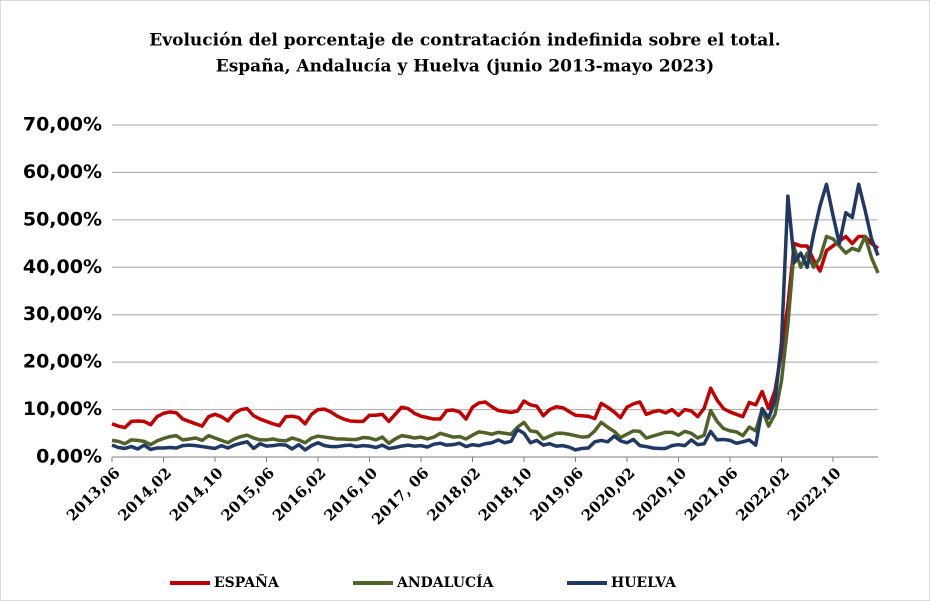 Image resolution: width=930 pixels, height=601 pixels. Describe the element at coordinates (62, 362) in the screenshot. I see `y-tick-label: 20,00%` at that location.